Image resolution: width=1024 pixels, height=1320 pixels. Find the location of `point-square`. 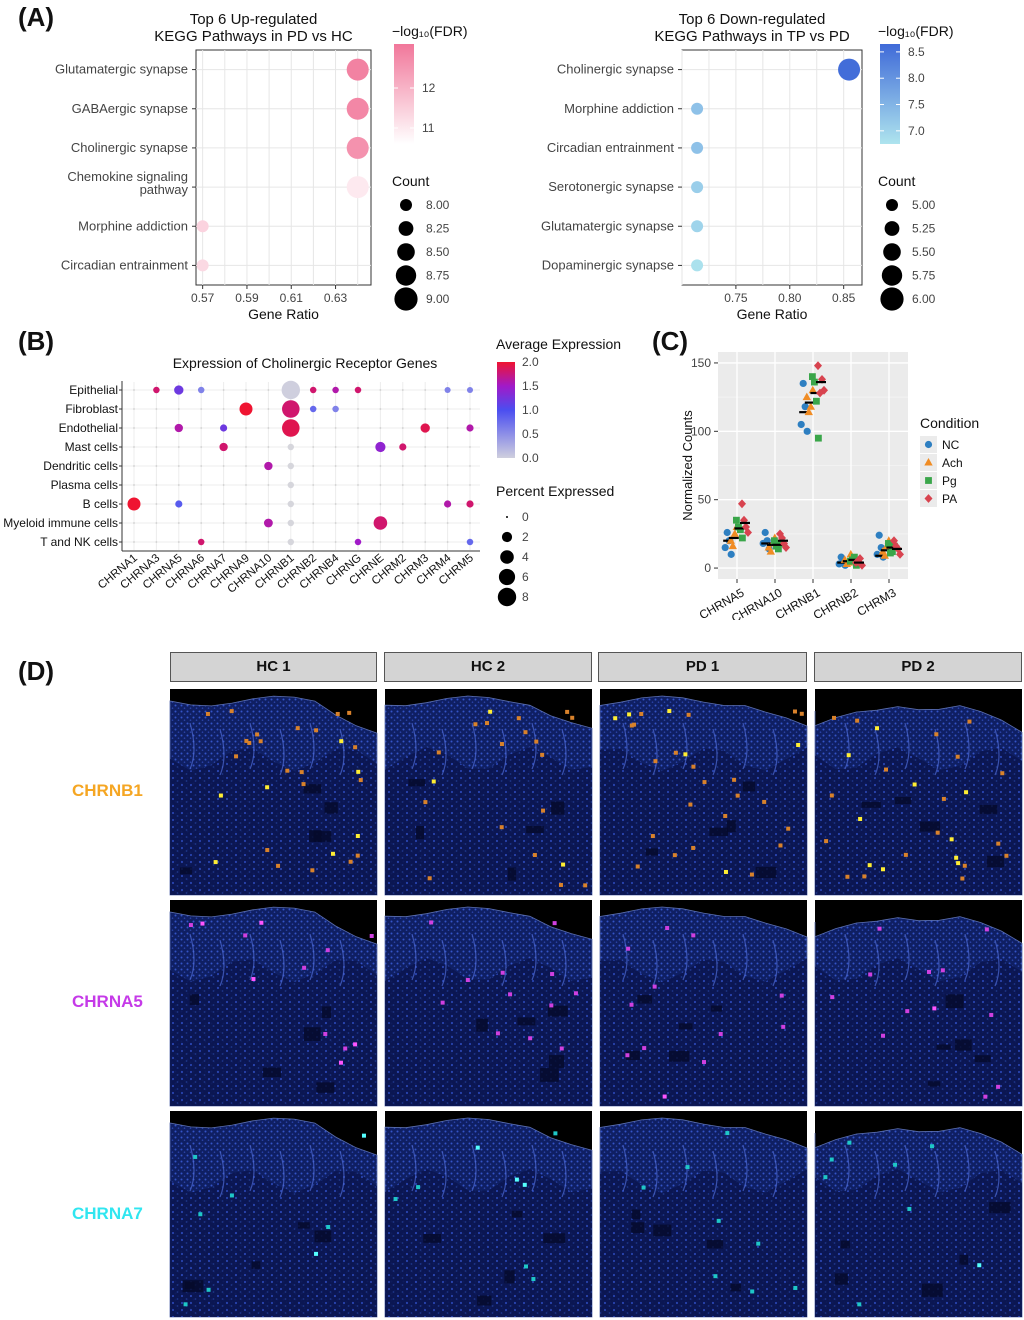

point-square is located at coordinates (736, 520).